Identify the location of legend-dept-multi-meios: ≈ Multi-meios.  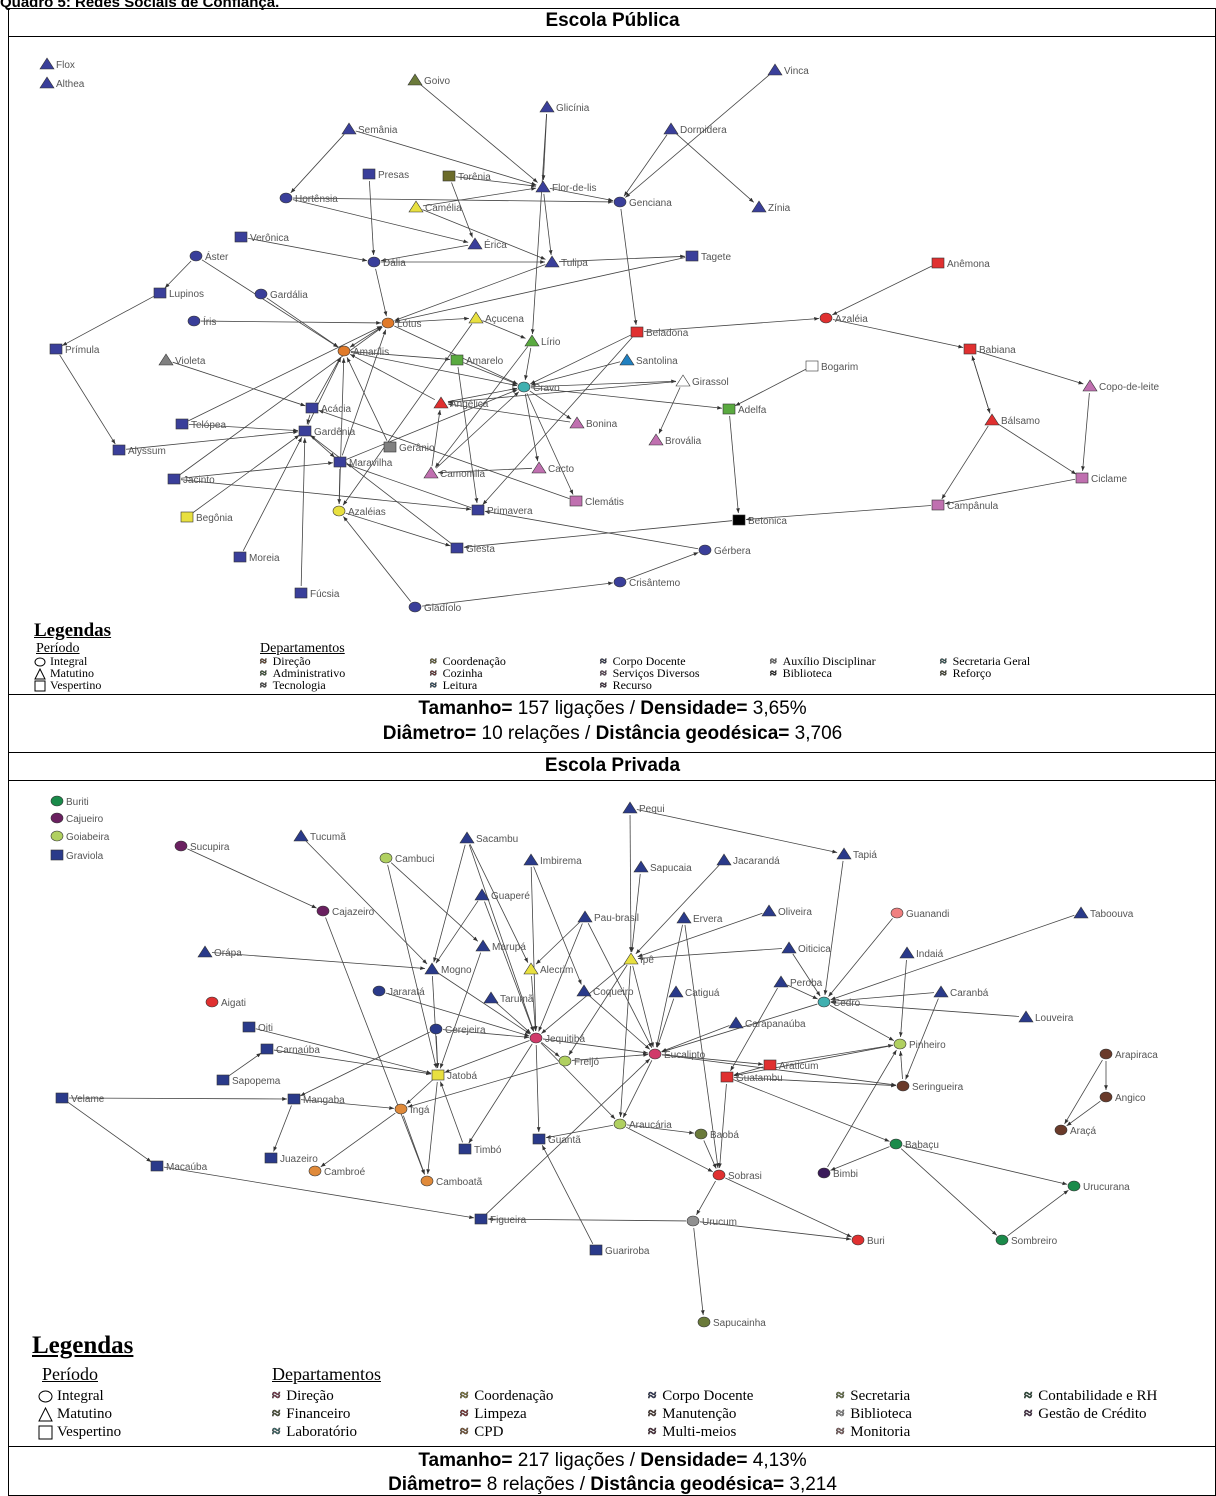
(692, 1432).